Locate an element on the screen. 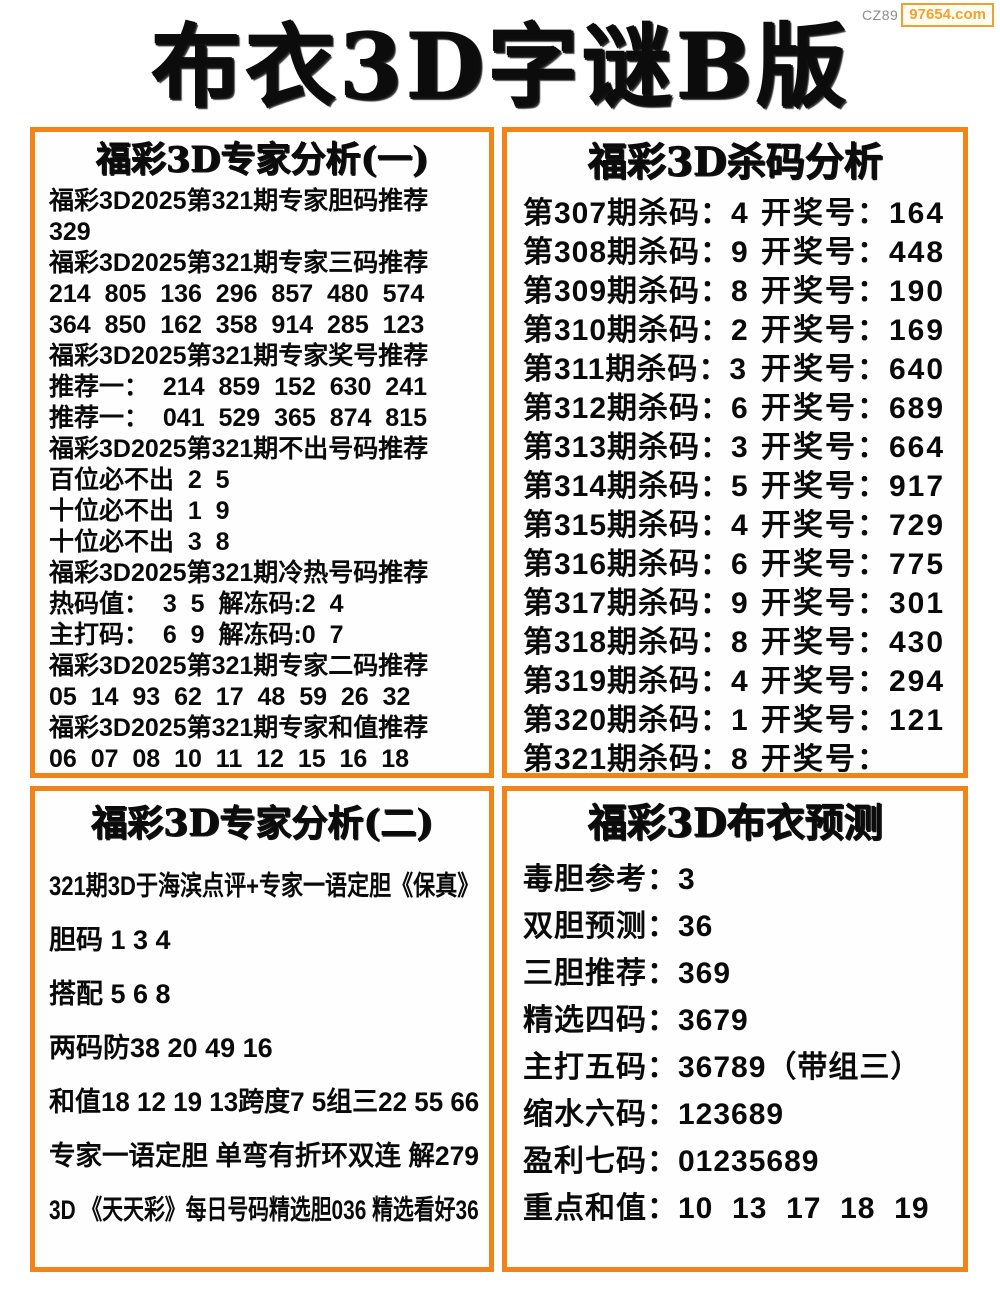 The width and height of the screenshot is (1000, 1300). watermark-site-link: 97654.com is located at coordinates (947, 15).